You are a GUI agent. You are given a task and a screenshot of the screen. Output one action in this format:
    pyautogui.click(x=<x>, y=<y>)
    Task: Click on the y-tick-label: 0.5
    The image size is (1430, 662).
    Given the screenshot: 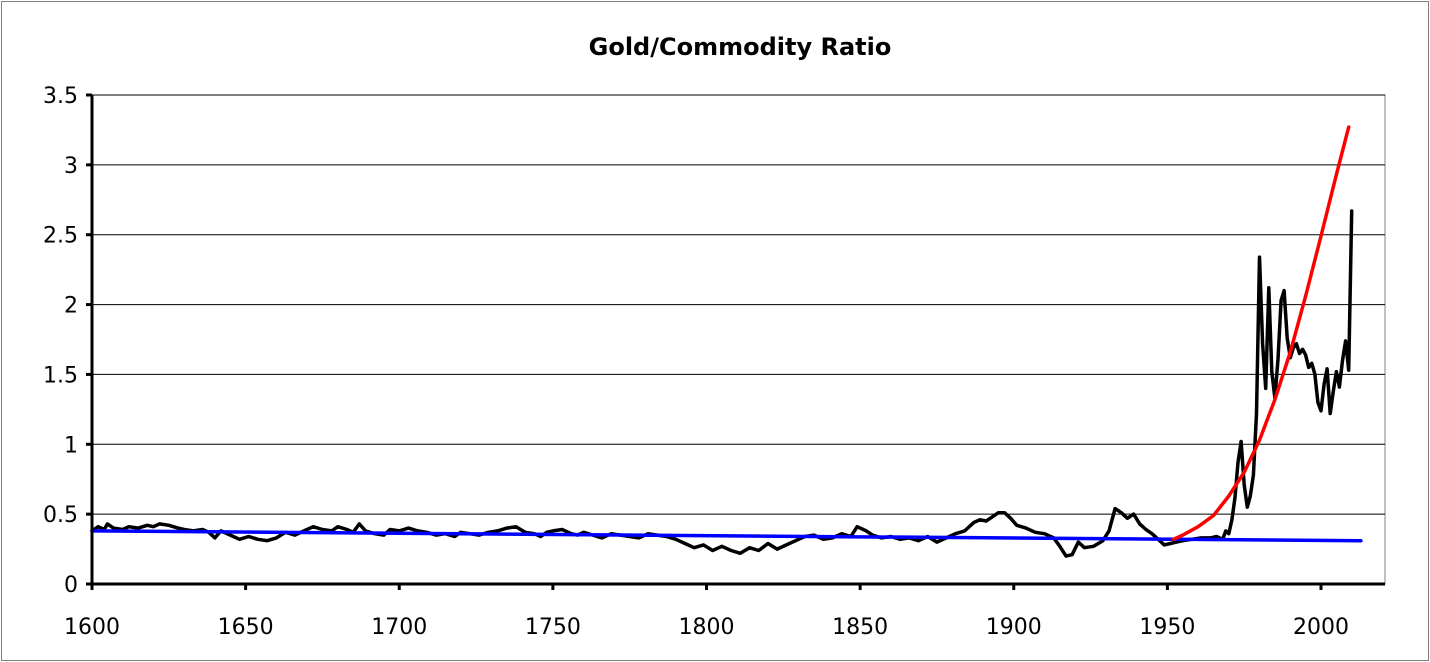 What is the action you would take?
    pyautogui.click(x=60, y=515)
    